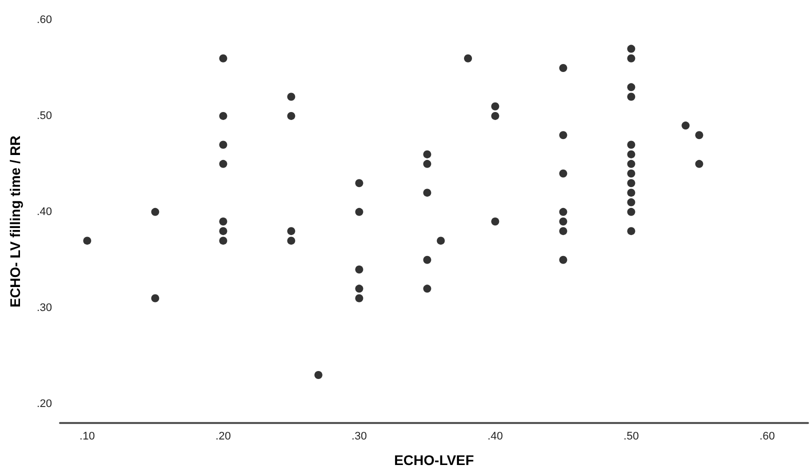 The height and width of the screenshot is (472, 812). Describe the element at coordinates (631, 436) in the screenshot. I see `x-tick-label: .50` at that location.